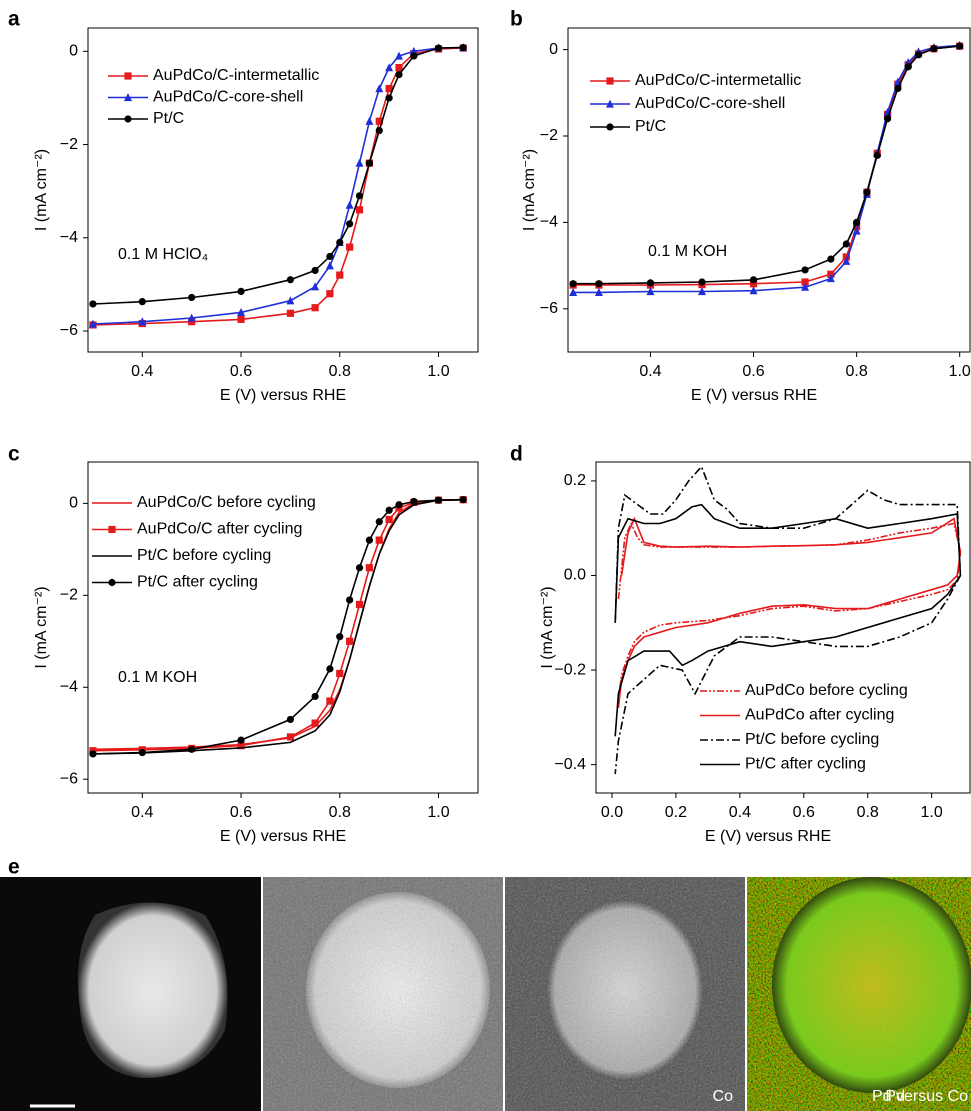  Describe the element at coordinates (819, 715) in the screenshot. I see `legend-label: AuPdCo after cycling` at that location.